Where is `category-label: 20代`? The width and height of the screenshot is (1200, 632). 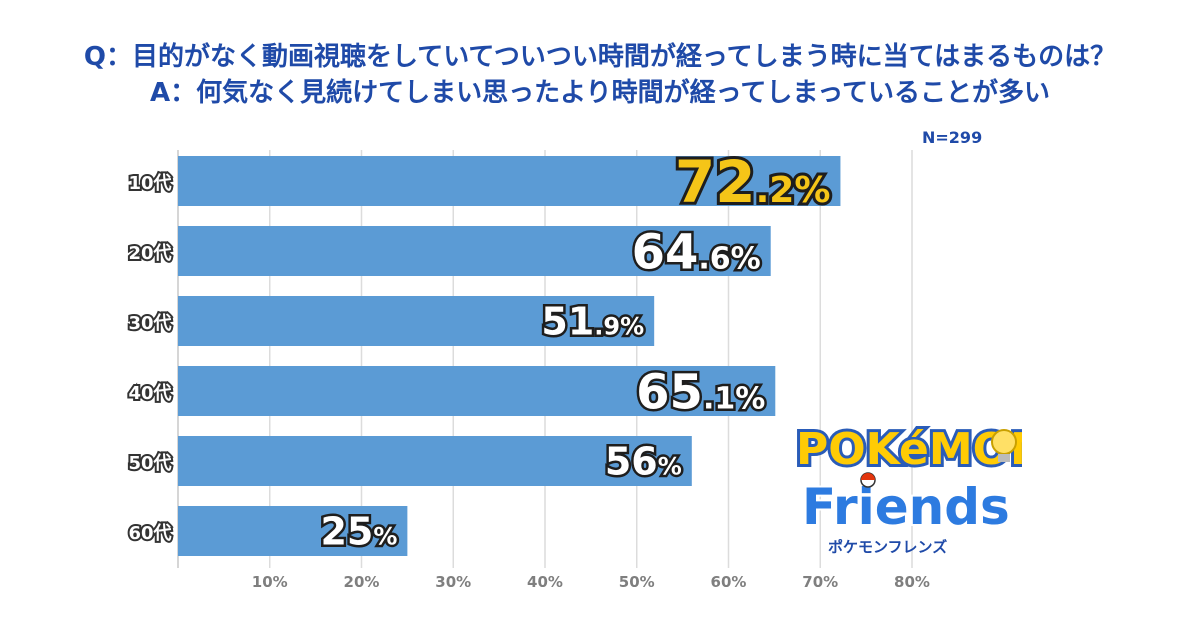 category-label: 20代 is located at coordinates (149, 253).